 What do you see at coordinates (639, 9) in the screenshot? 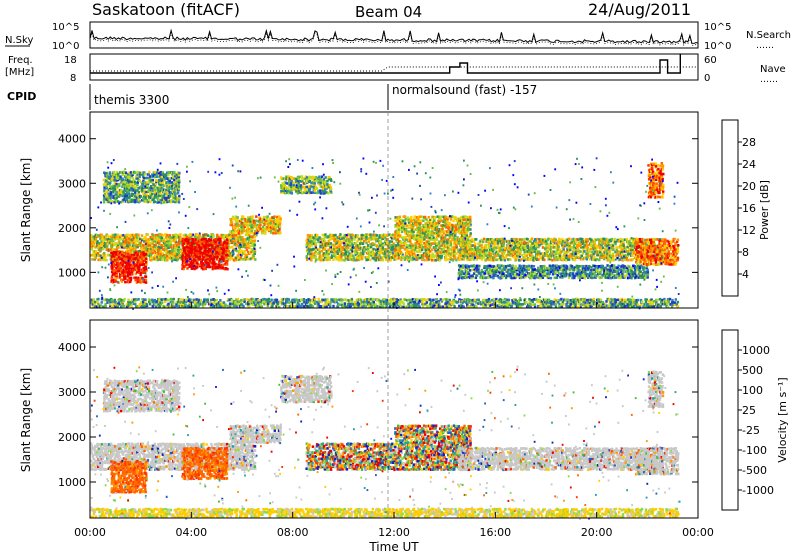
I see `date-title: 24/Aug/2011` at bounding box center [639, 9].